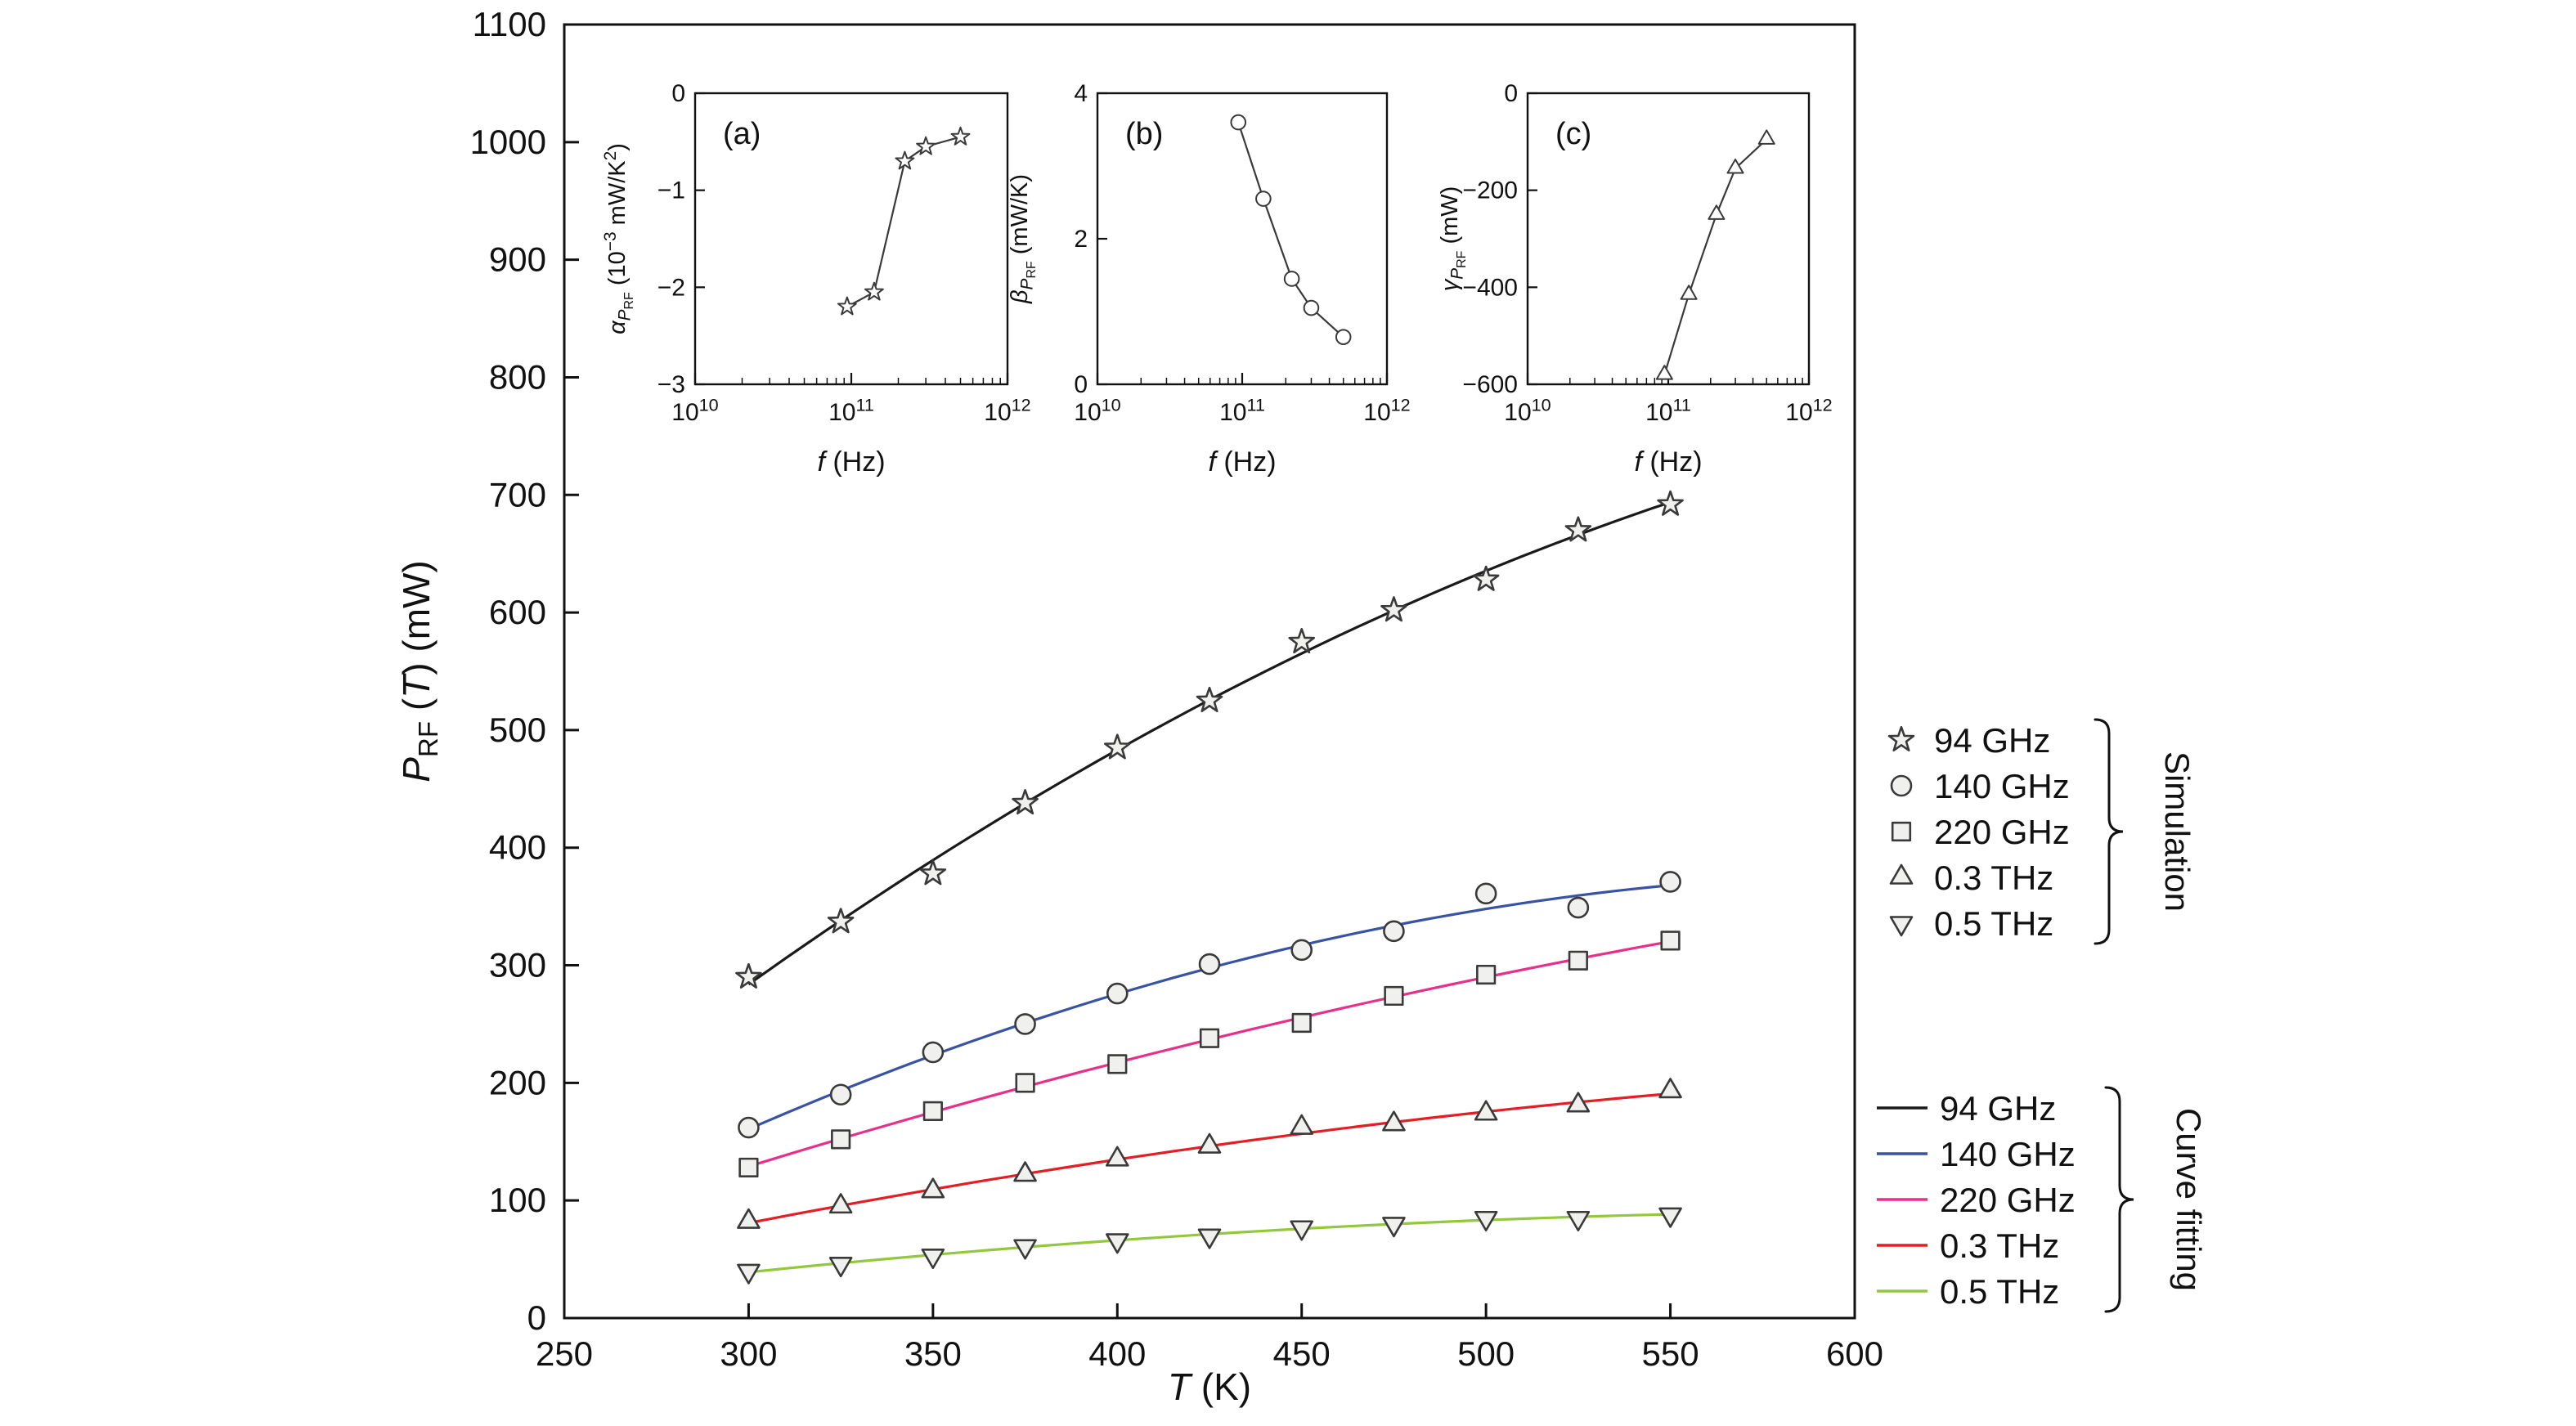 The width and height of the screenshot is (2576, 1426). What do you see at coordinates (1209, 1053) in the screenshot?
I see `fit-curve-220-ghz` at bounding box center [1209, 1053].